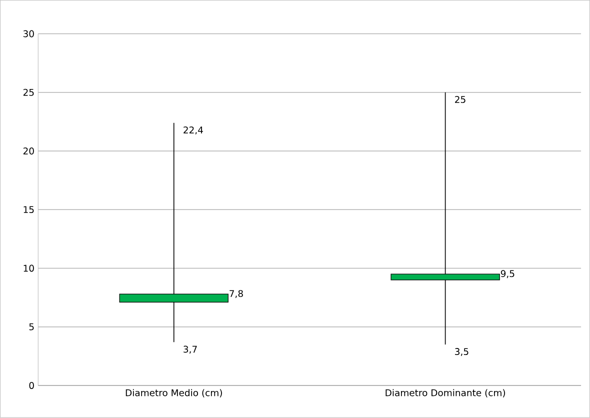 This screenshot has width=590, height=418. Describe the element at coordinates (507, 274) in the screenshot. I see `annotation: 9,5` at that location.